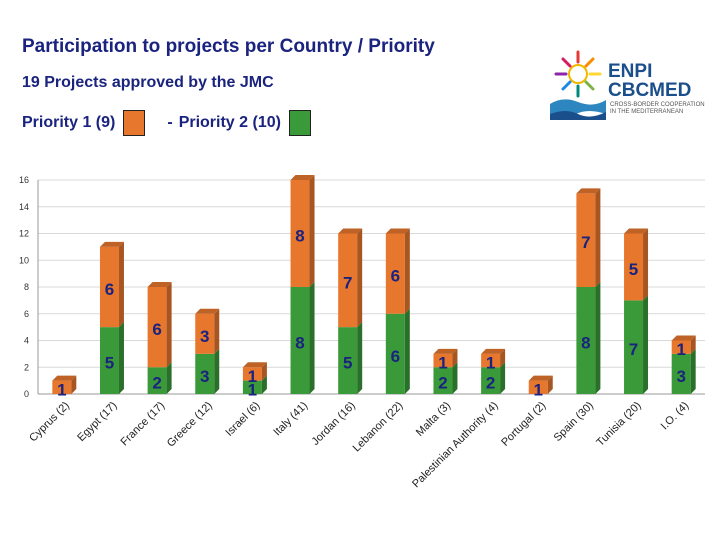 This screenshot has height=540, width=720. What do you see at coordinates (229, 122) in the screenshot?
I see `legend-priority-2-label: Priority 2 (10)` at bounding box center [229, 122].